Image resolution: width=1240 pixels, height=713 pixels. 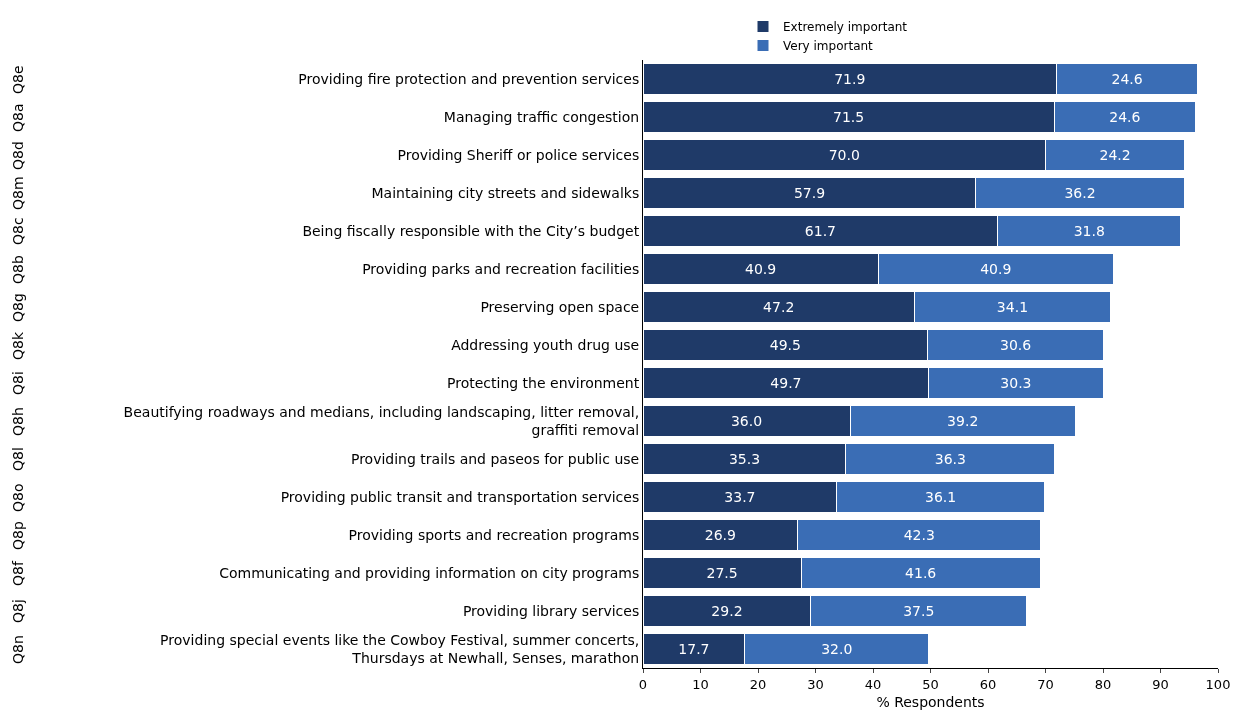 What do you see at coordinates (930, 684) in the screenshot?
I see `x-tick-label: 50` at bounding box center [930, 684].